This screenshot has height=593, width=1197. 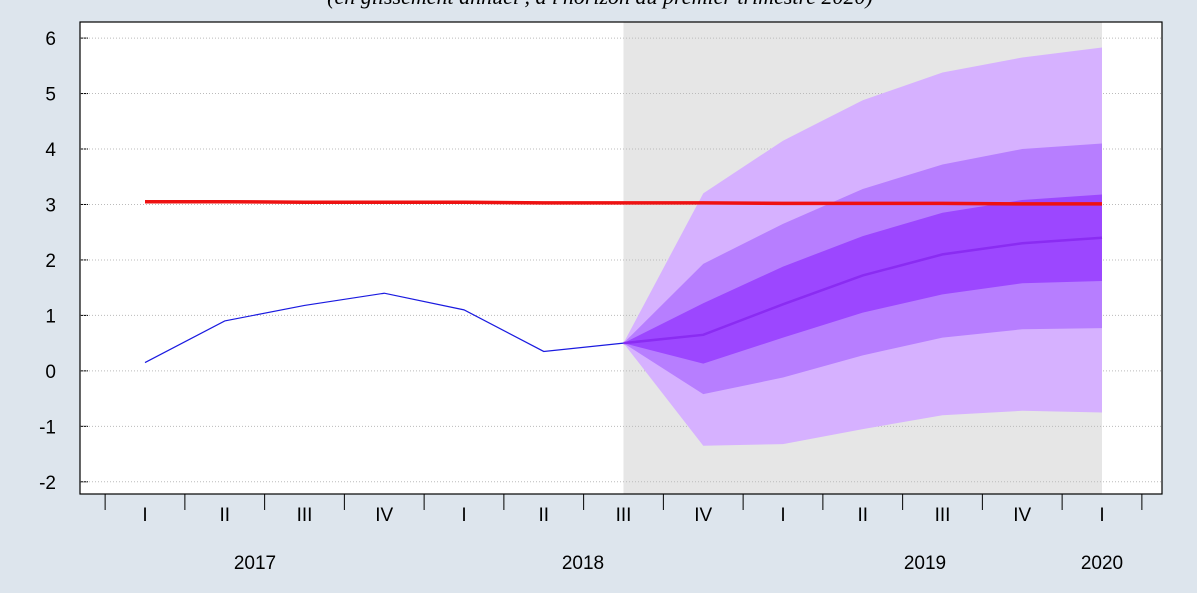 I want to click on year-label: 2020, so click(x=1102, y=563).